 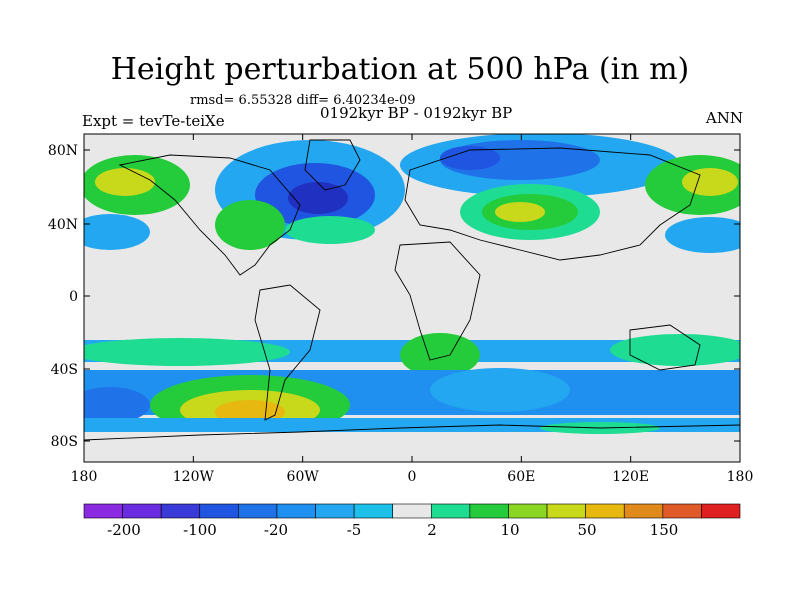 What do you see at coordinates (200, 530) in the screenshot?
I see `colorbar-label: -100` at bounding box center [200, 530].